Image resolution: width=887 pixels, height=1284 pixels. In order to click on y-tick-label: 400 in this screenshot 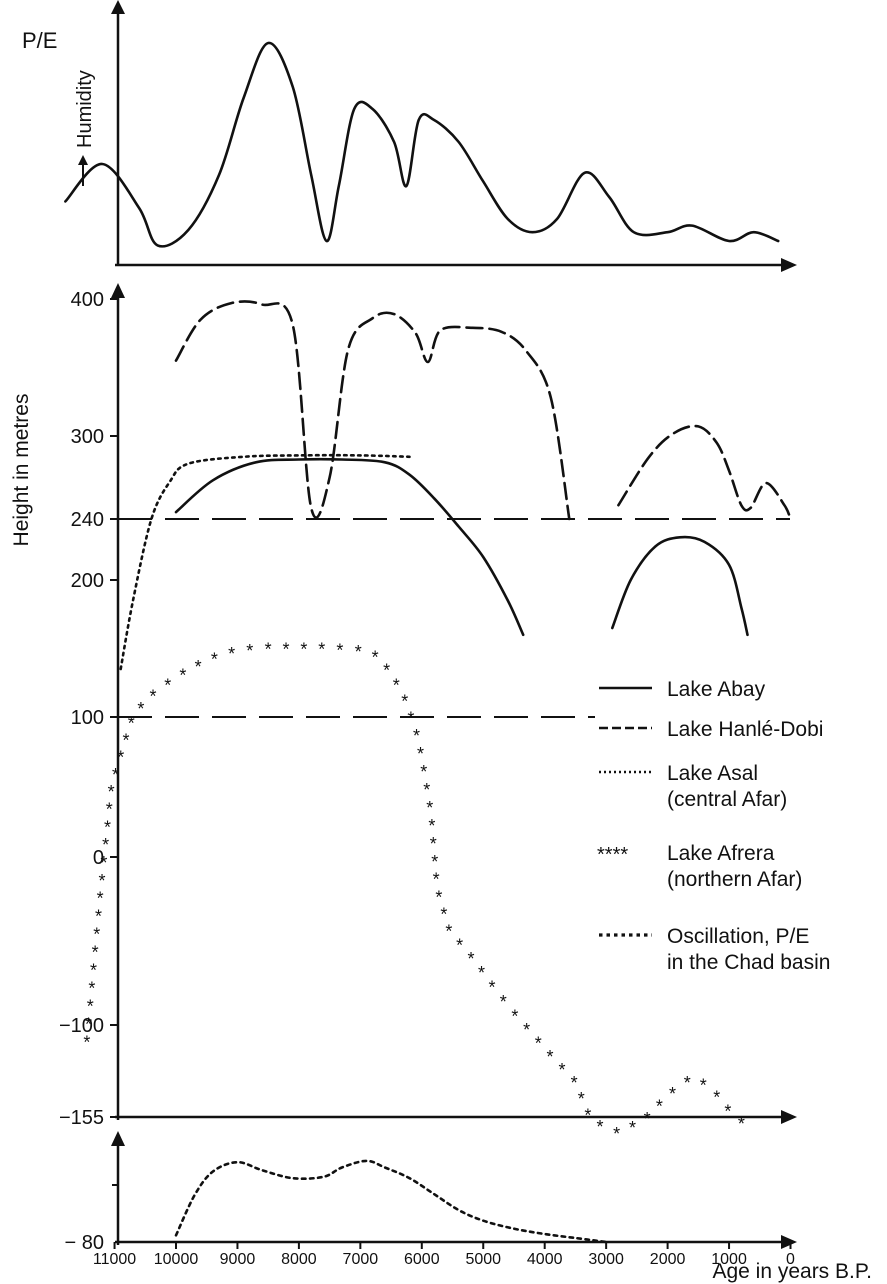, I will do `click(87, 300)`.